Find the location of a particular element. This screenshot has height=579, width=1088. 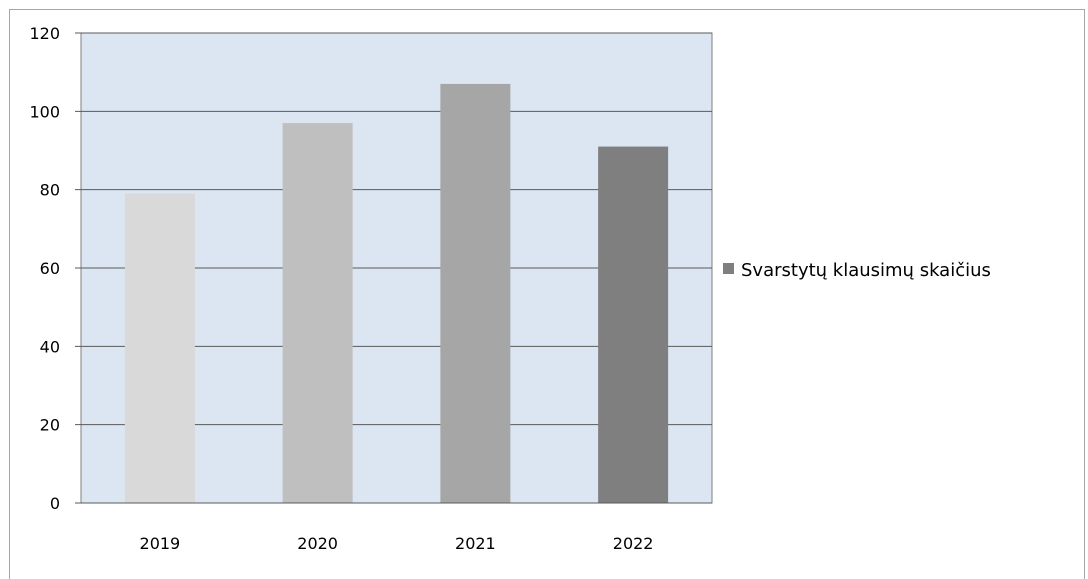

y-tick-label: 0 is located at coordinates (55, 503).